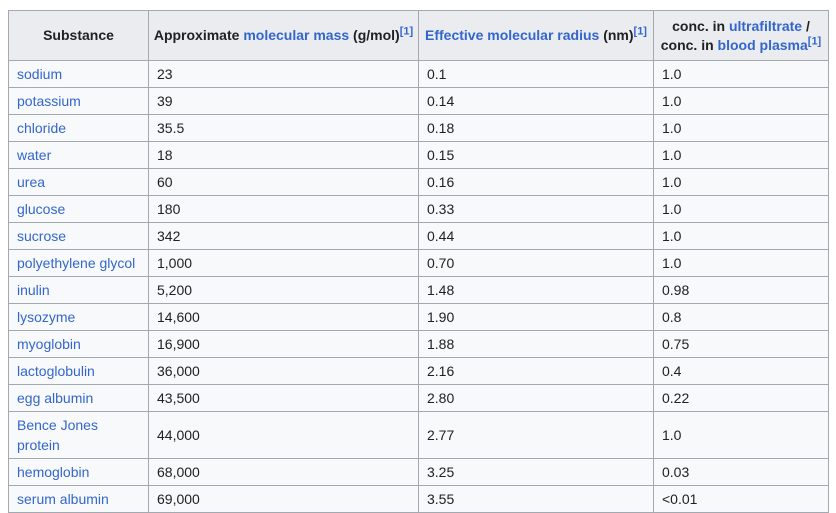  Describe the element at coordinates (536, 236) in the screenshot. I see `molecular-radius-cell: 0.44` at that location.